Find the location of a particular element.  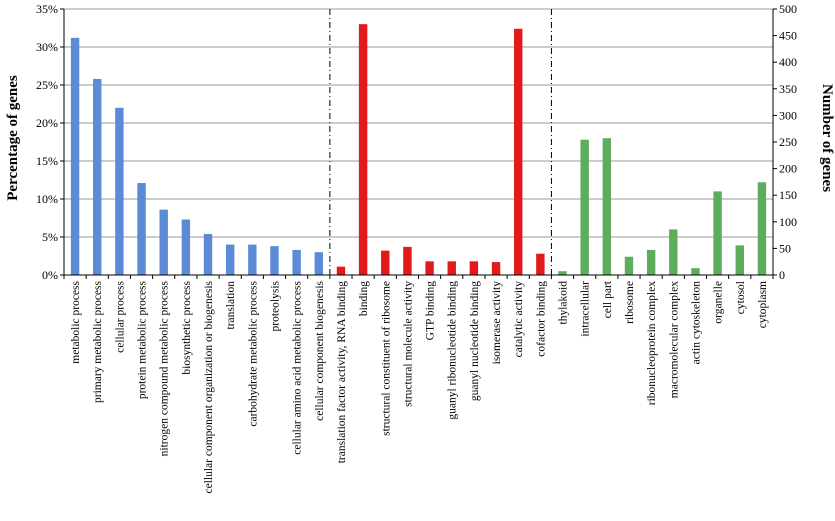

x-tick-label: cytosol is located at coordinates (741, 297).